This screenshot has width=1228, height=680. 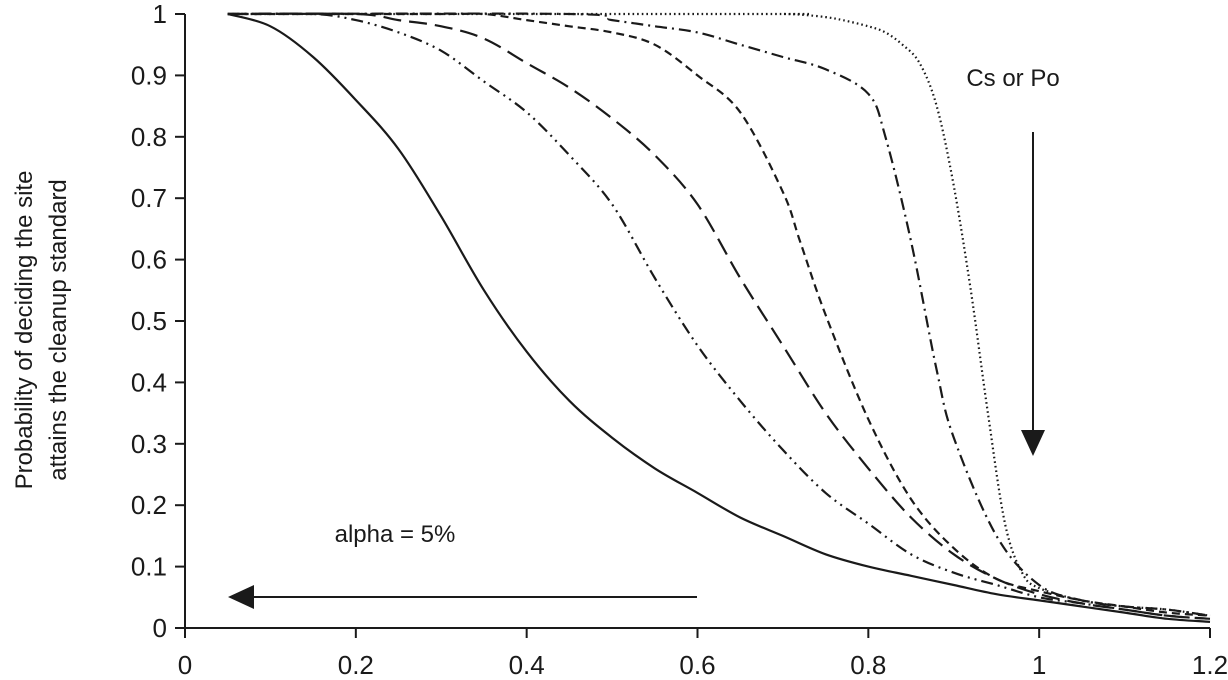 What do you see at coordinates (241, 597) in the screenshot?
I see `annotation-left-arrowhead` at bounding box center [241, 597].